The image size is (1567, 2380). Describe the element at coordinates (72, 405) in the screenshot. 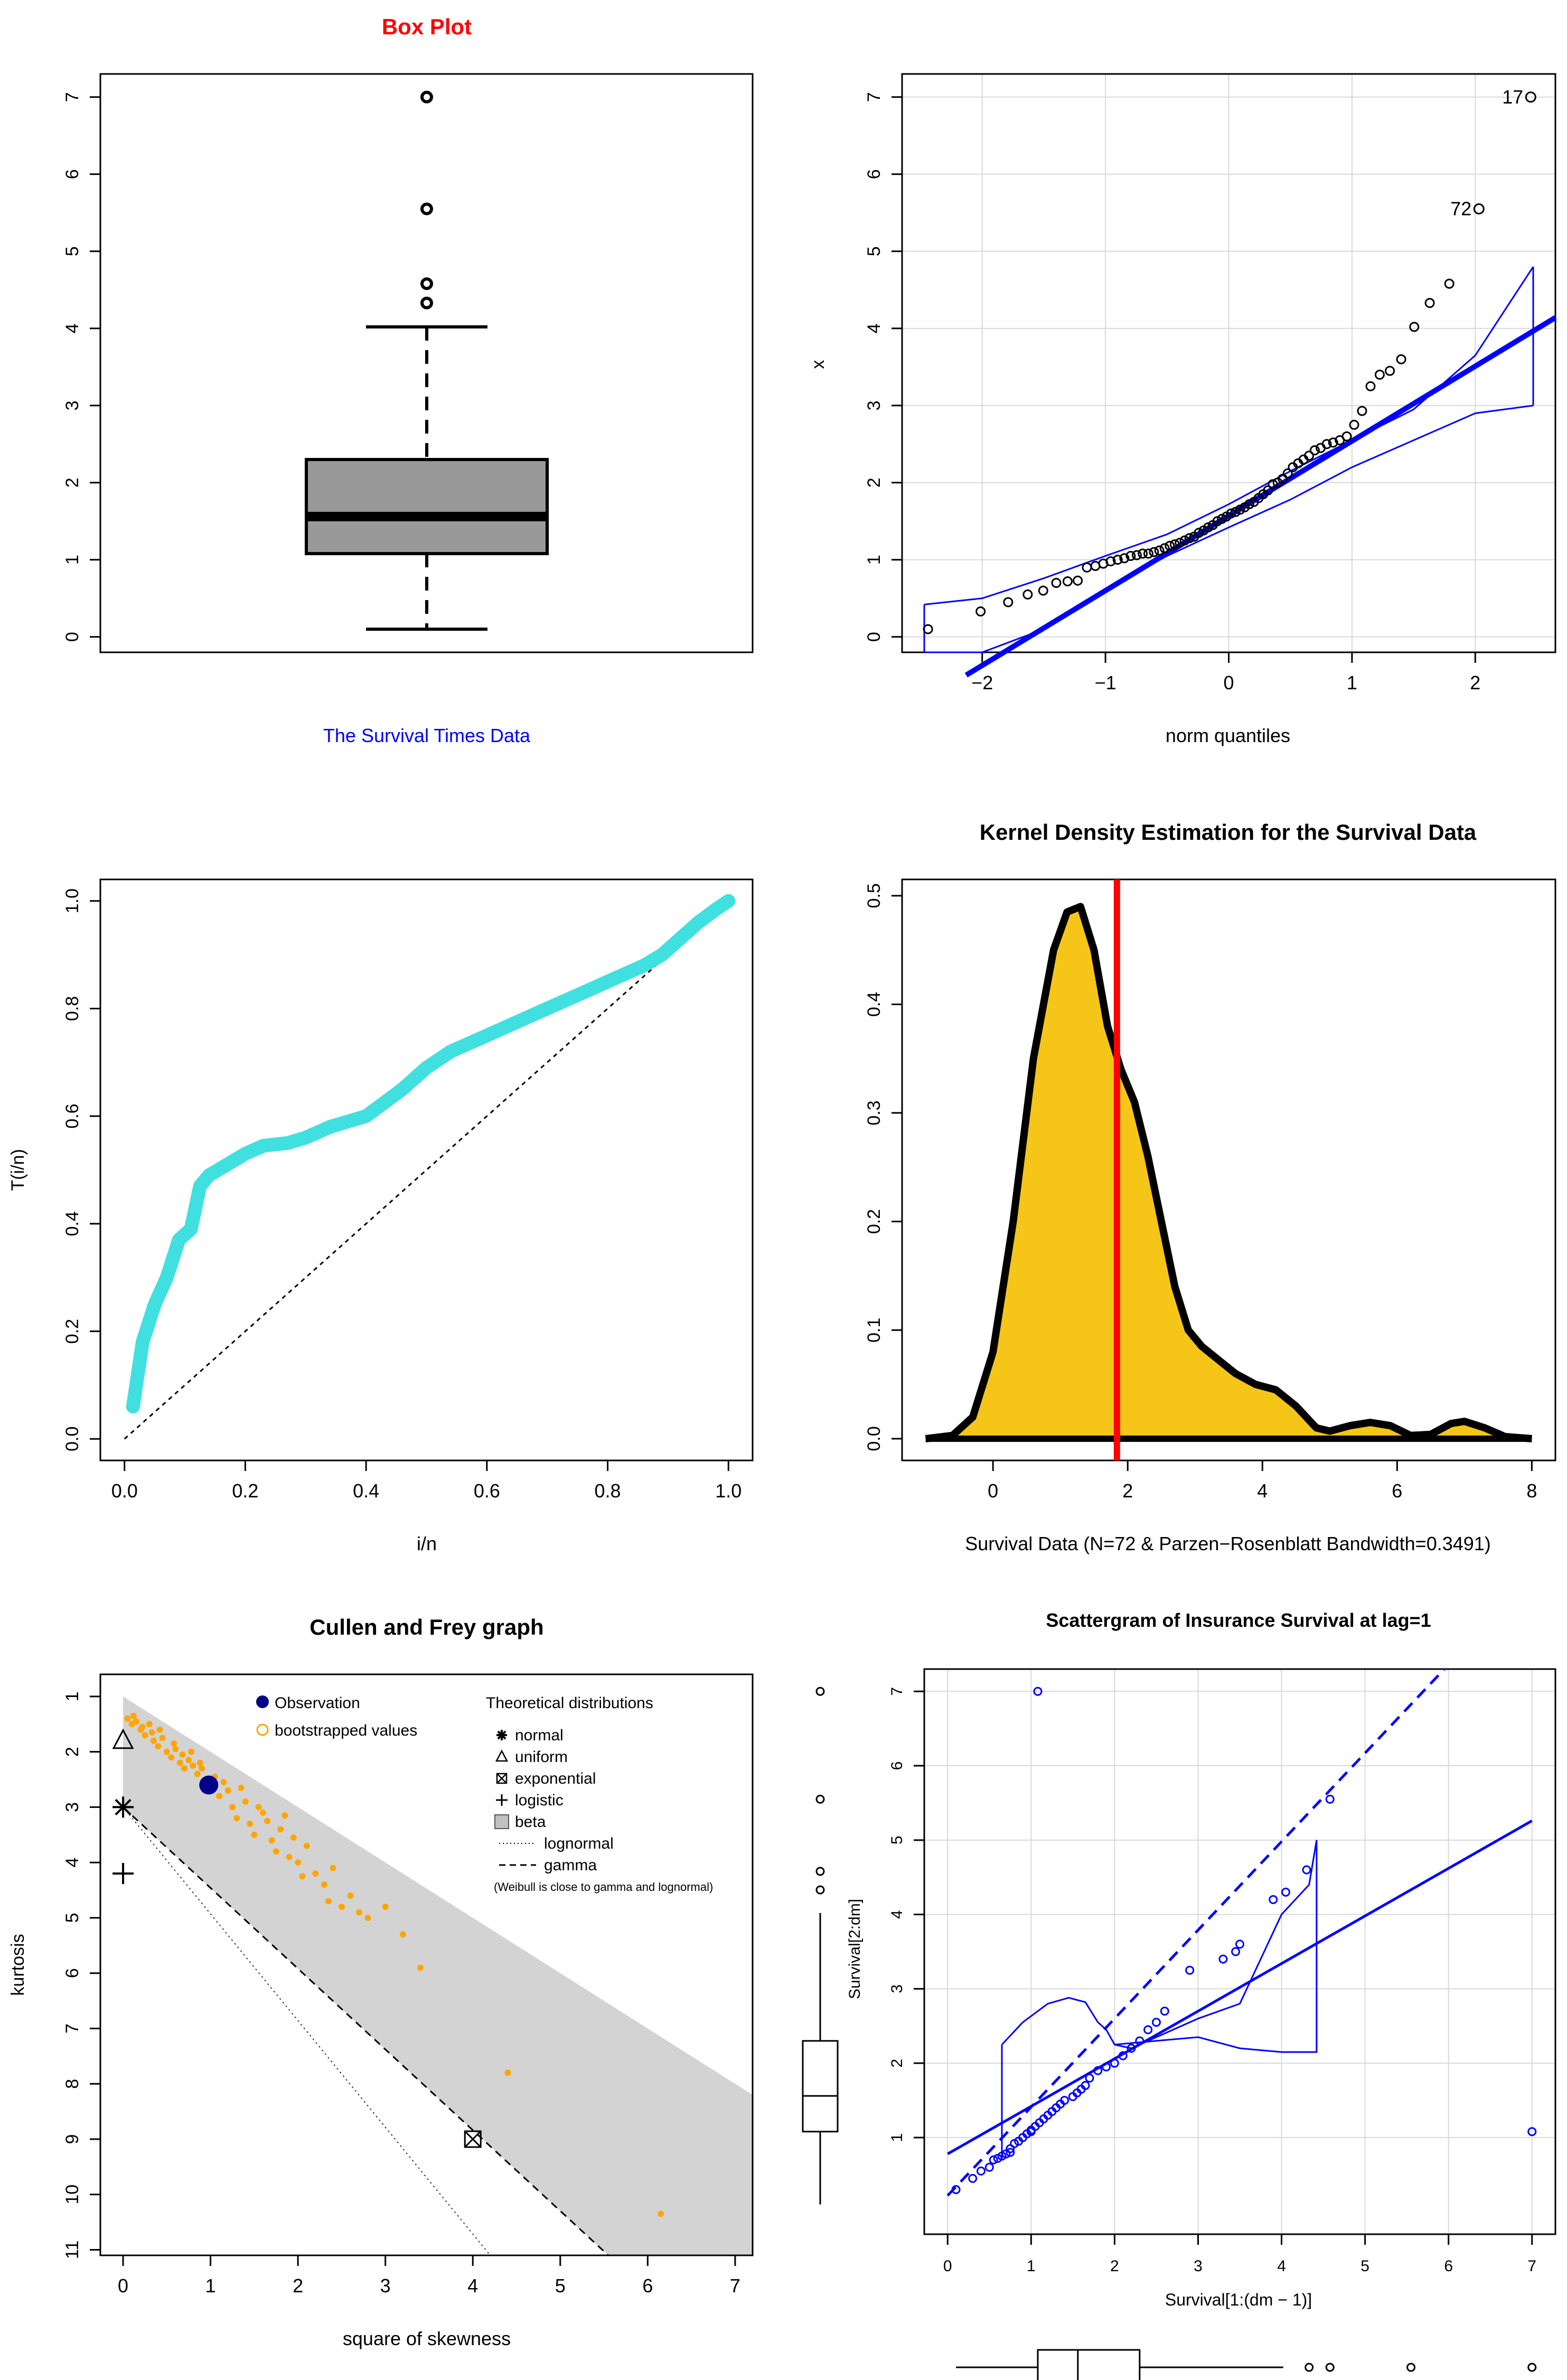

I see `box-plot-y-tick-label: 3` at that location.